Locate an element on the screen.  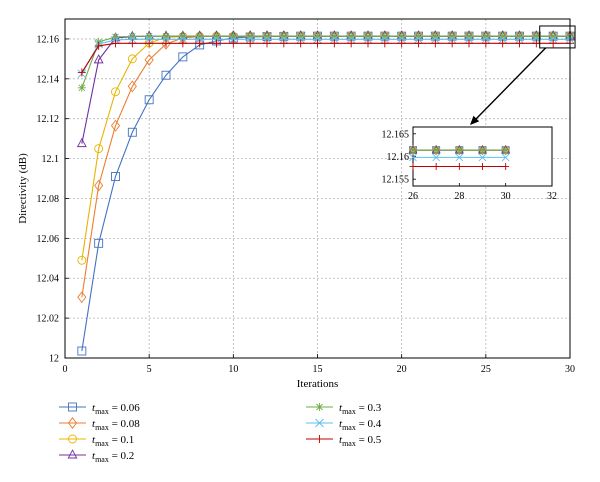
y-tick-label: 12.02 is located at coordinates (48, 319).